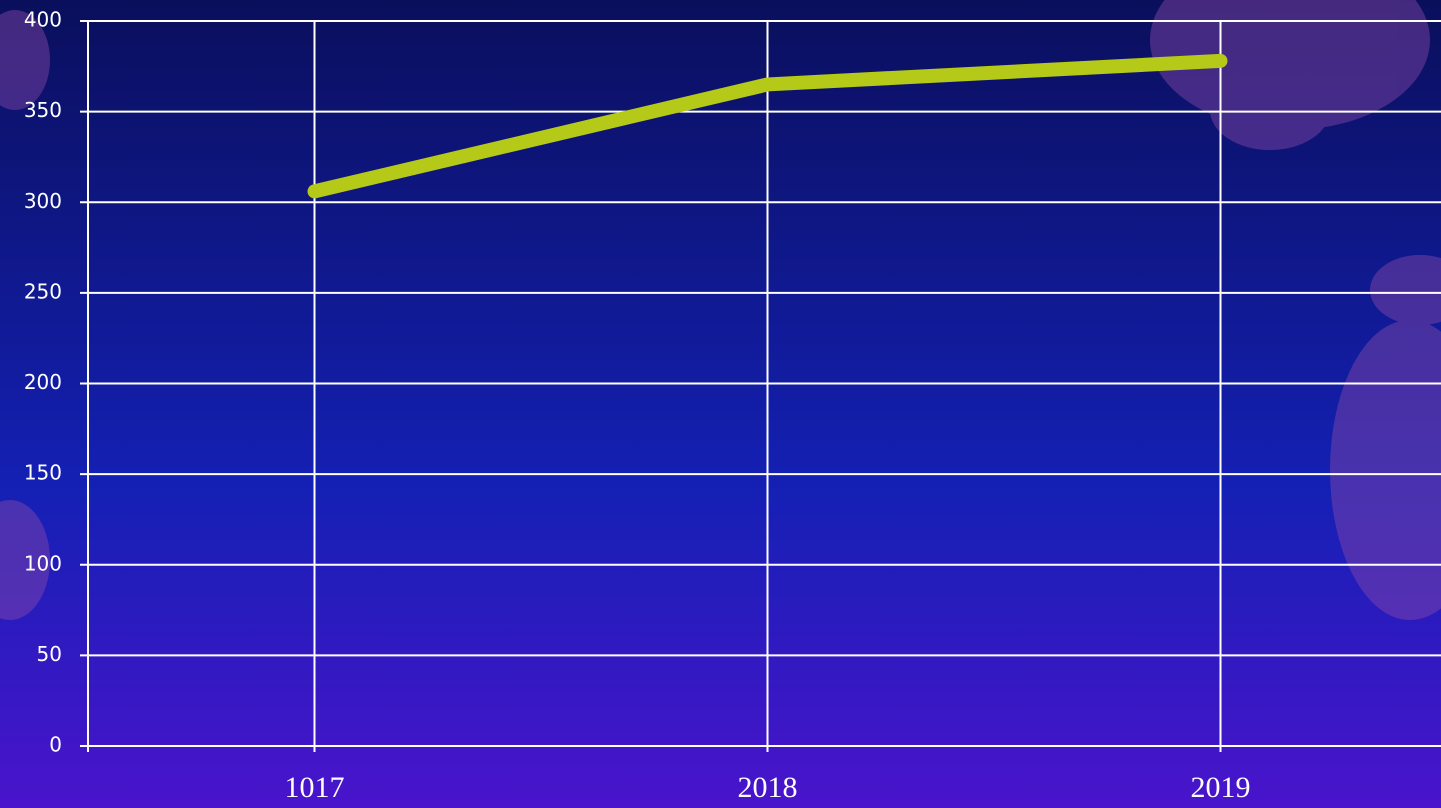  I want to click on y-tick-label: 350, so click(43, 110).